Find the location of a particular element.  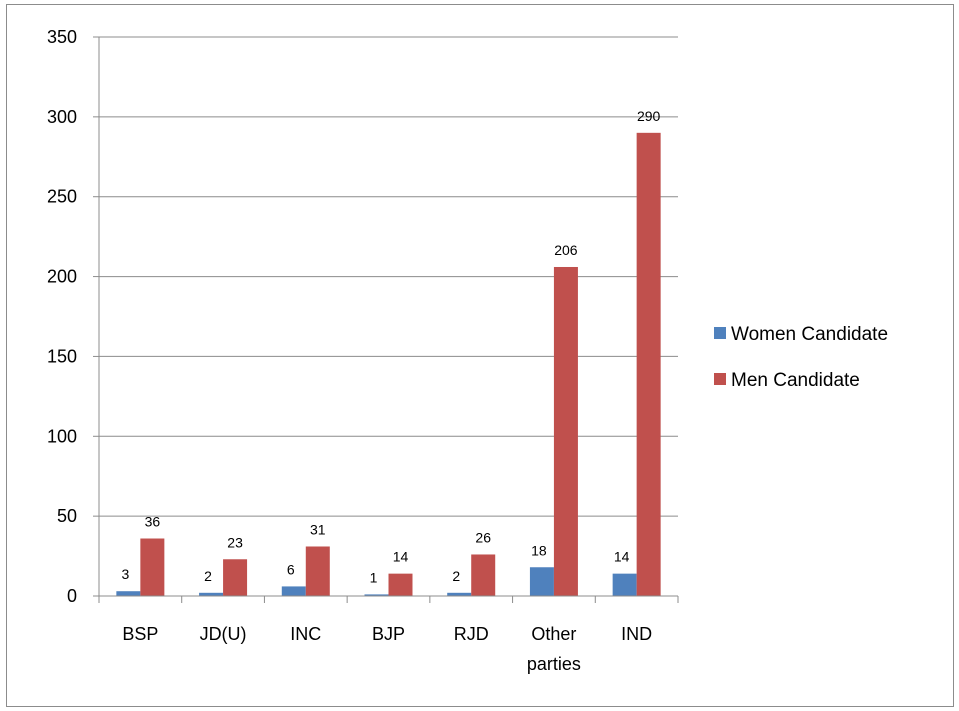

legend-label: Men Candidate is located at coordinates (795, 380).